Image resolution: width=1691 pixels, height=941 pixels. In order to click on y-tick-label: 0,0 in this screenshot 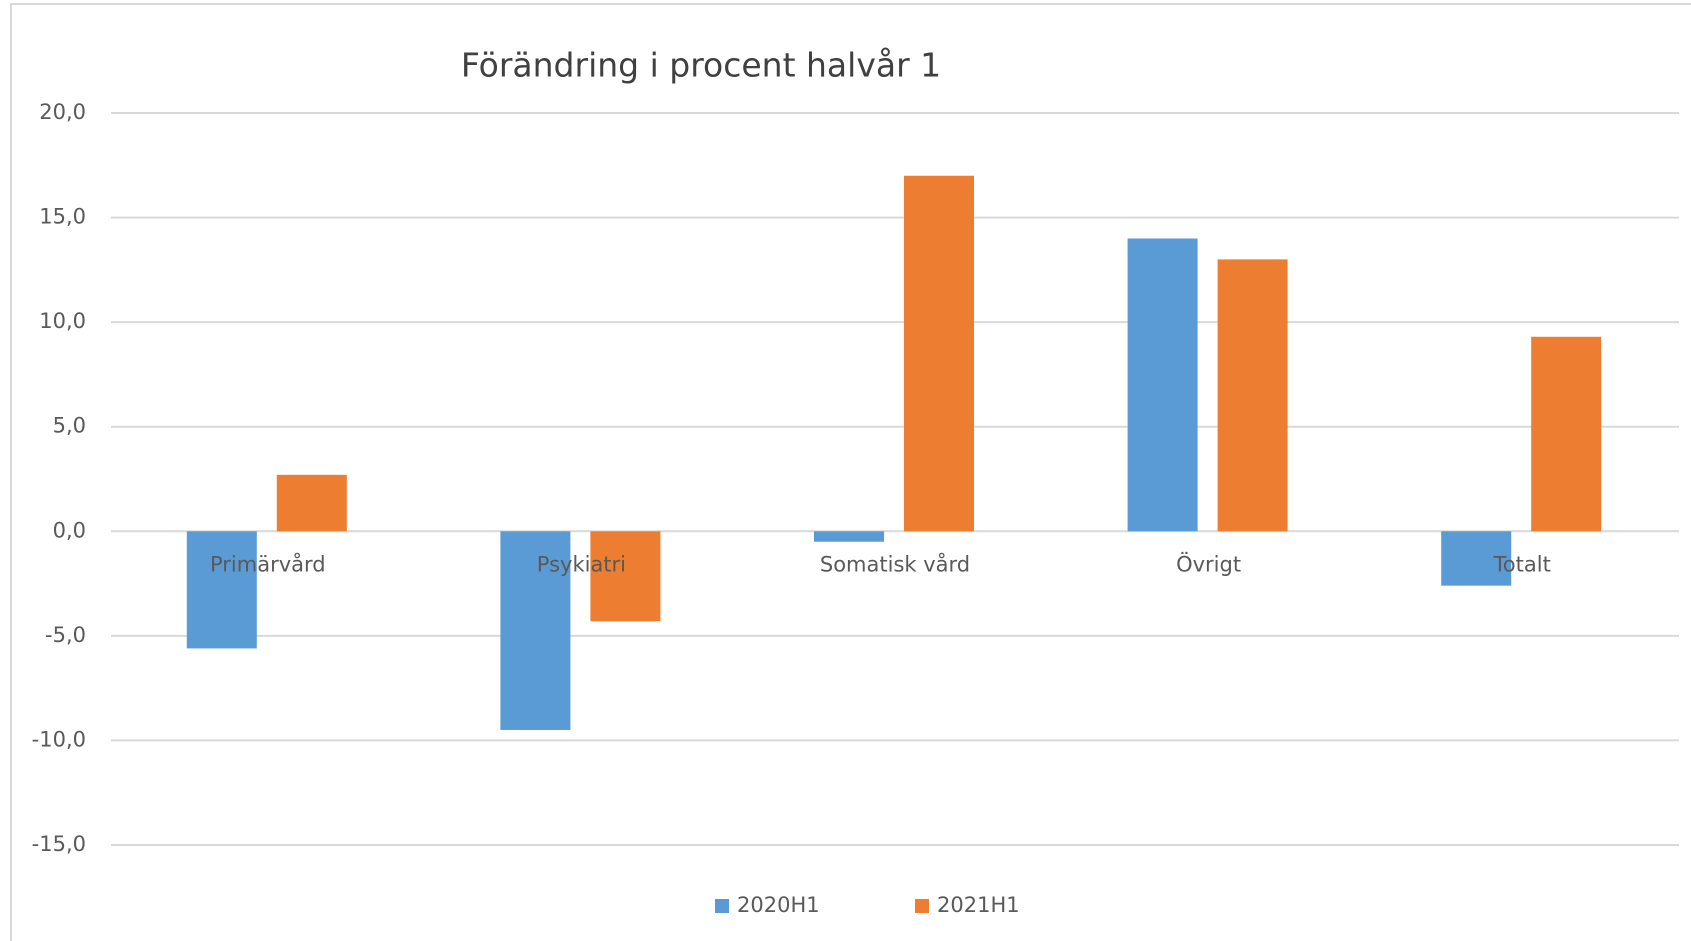, I will do `click(69, 530)`.